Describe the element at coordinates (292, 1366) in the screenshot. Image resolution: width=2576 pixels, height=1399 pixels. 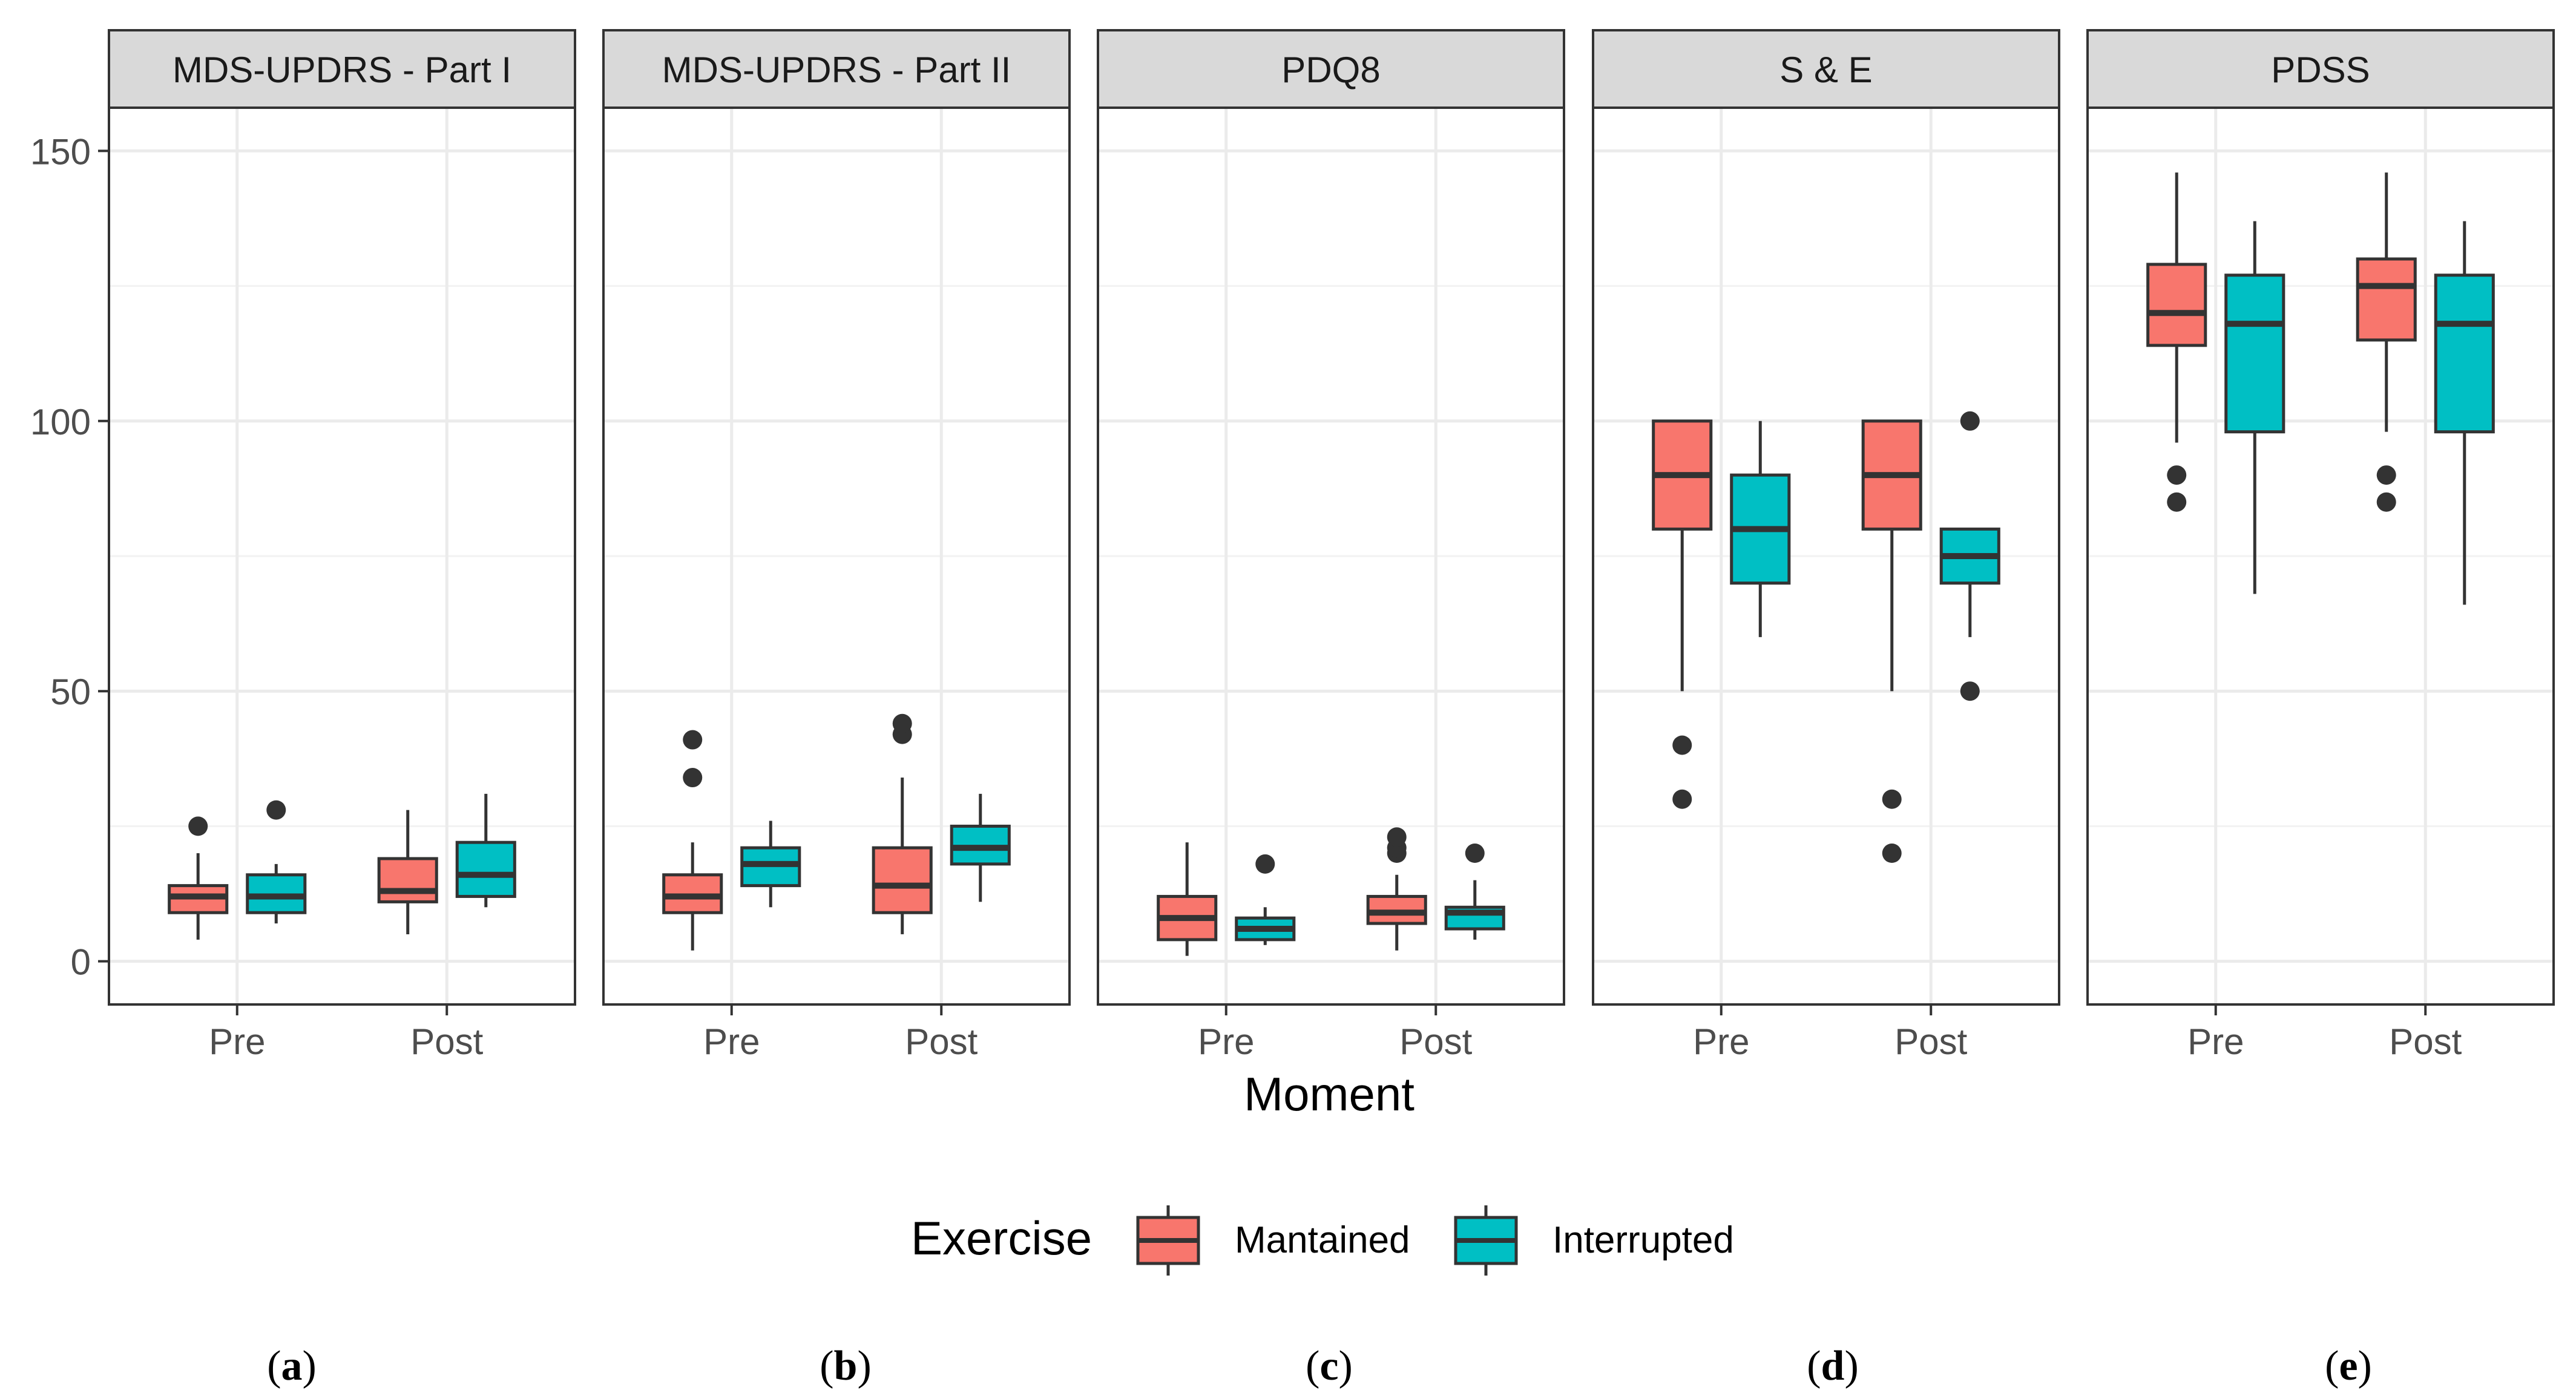
I see `panel-caption-a: (a)` at that location.